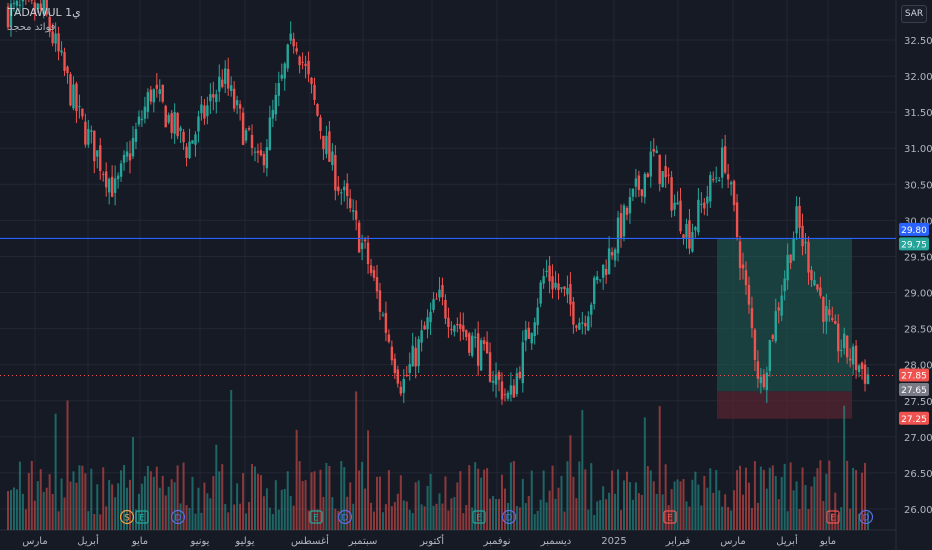  I want to click on x-tick-label: أكتوبر, so click(431, 540).